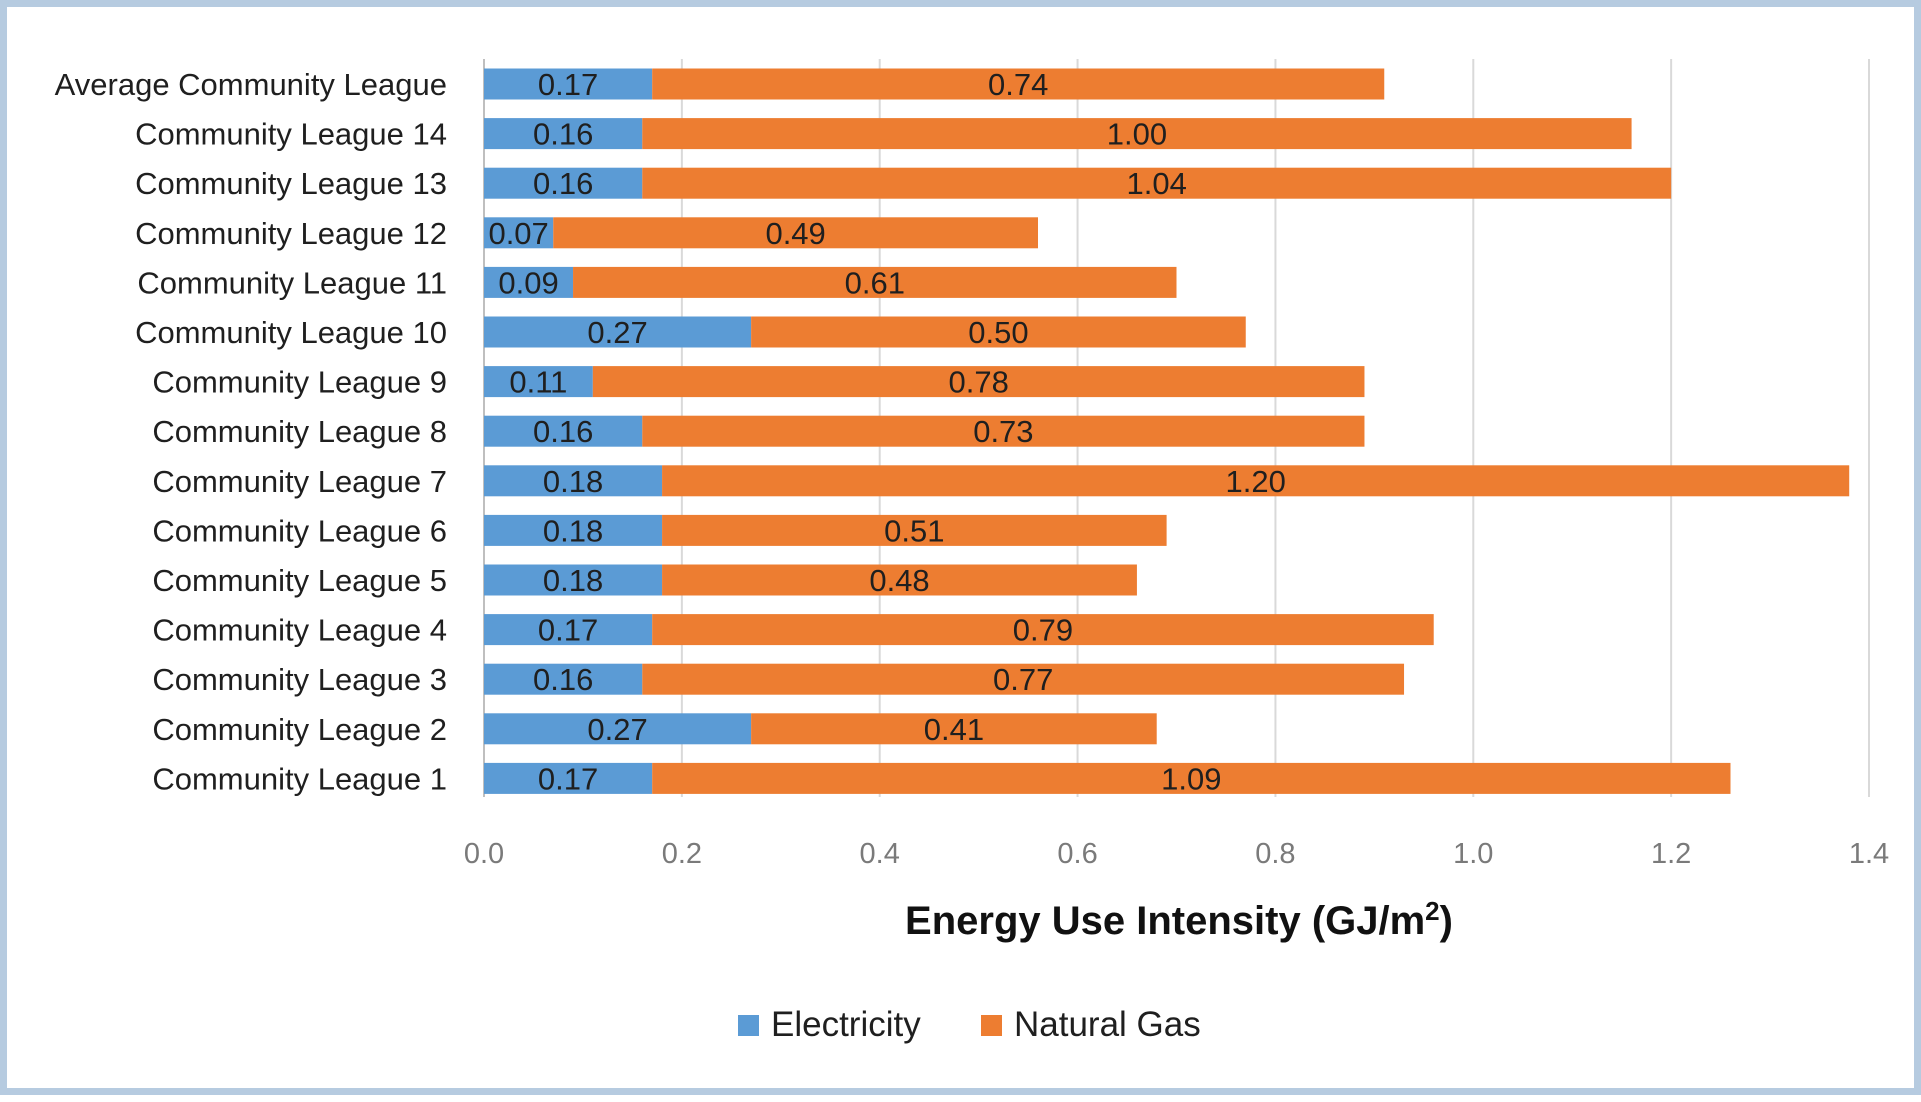  I want to click on category-label: Community League 6, so click(299, 530).